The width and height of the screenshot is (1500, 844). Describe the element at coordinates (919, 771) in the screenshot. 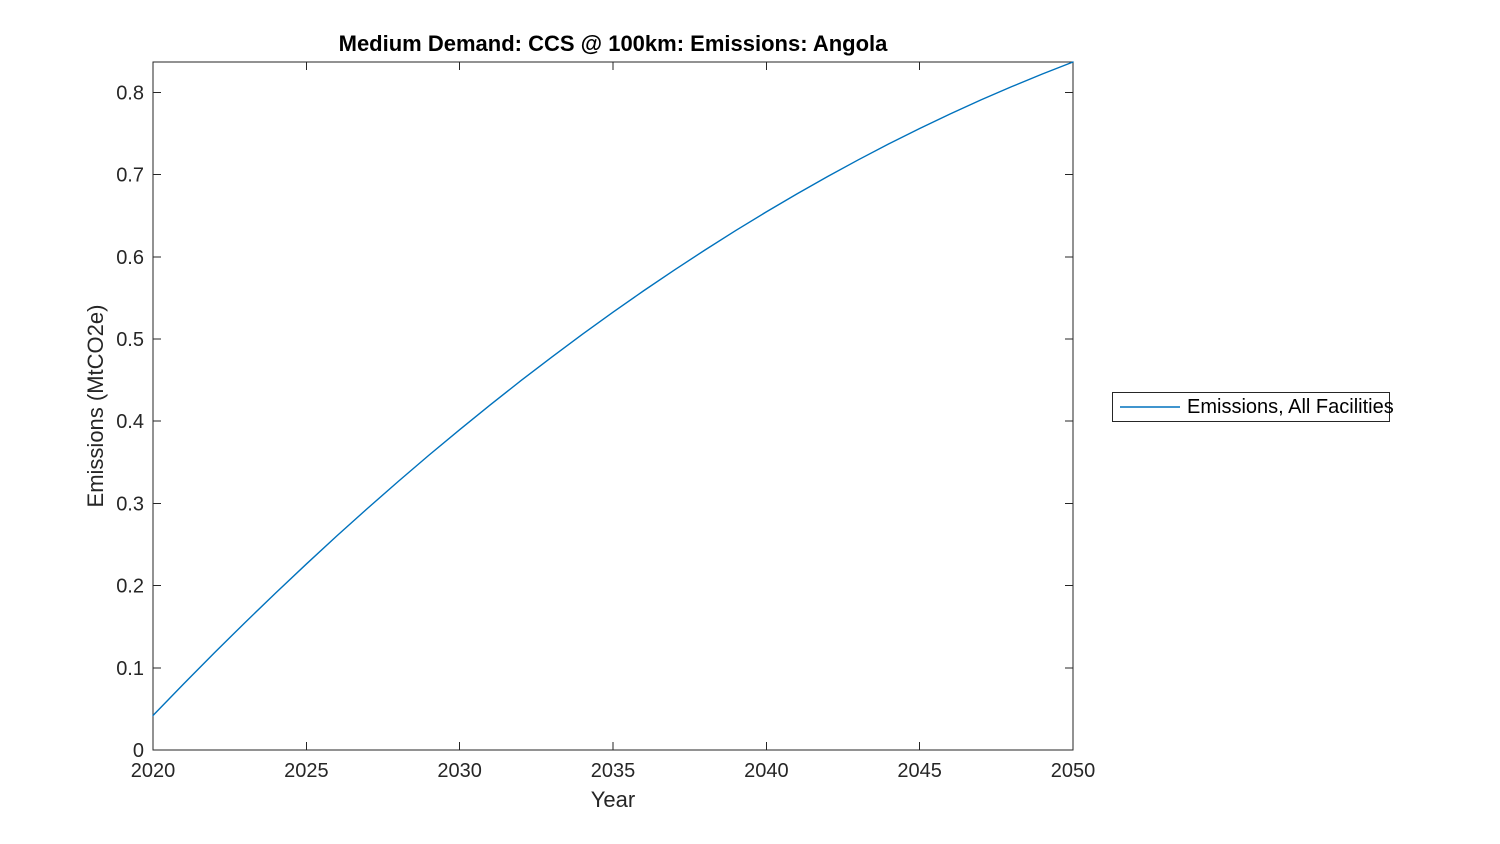

I see `x-tick-label: 2045` at that location.